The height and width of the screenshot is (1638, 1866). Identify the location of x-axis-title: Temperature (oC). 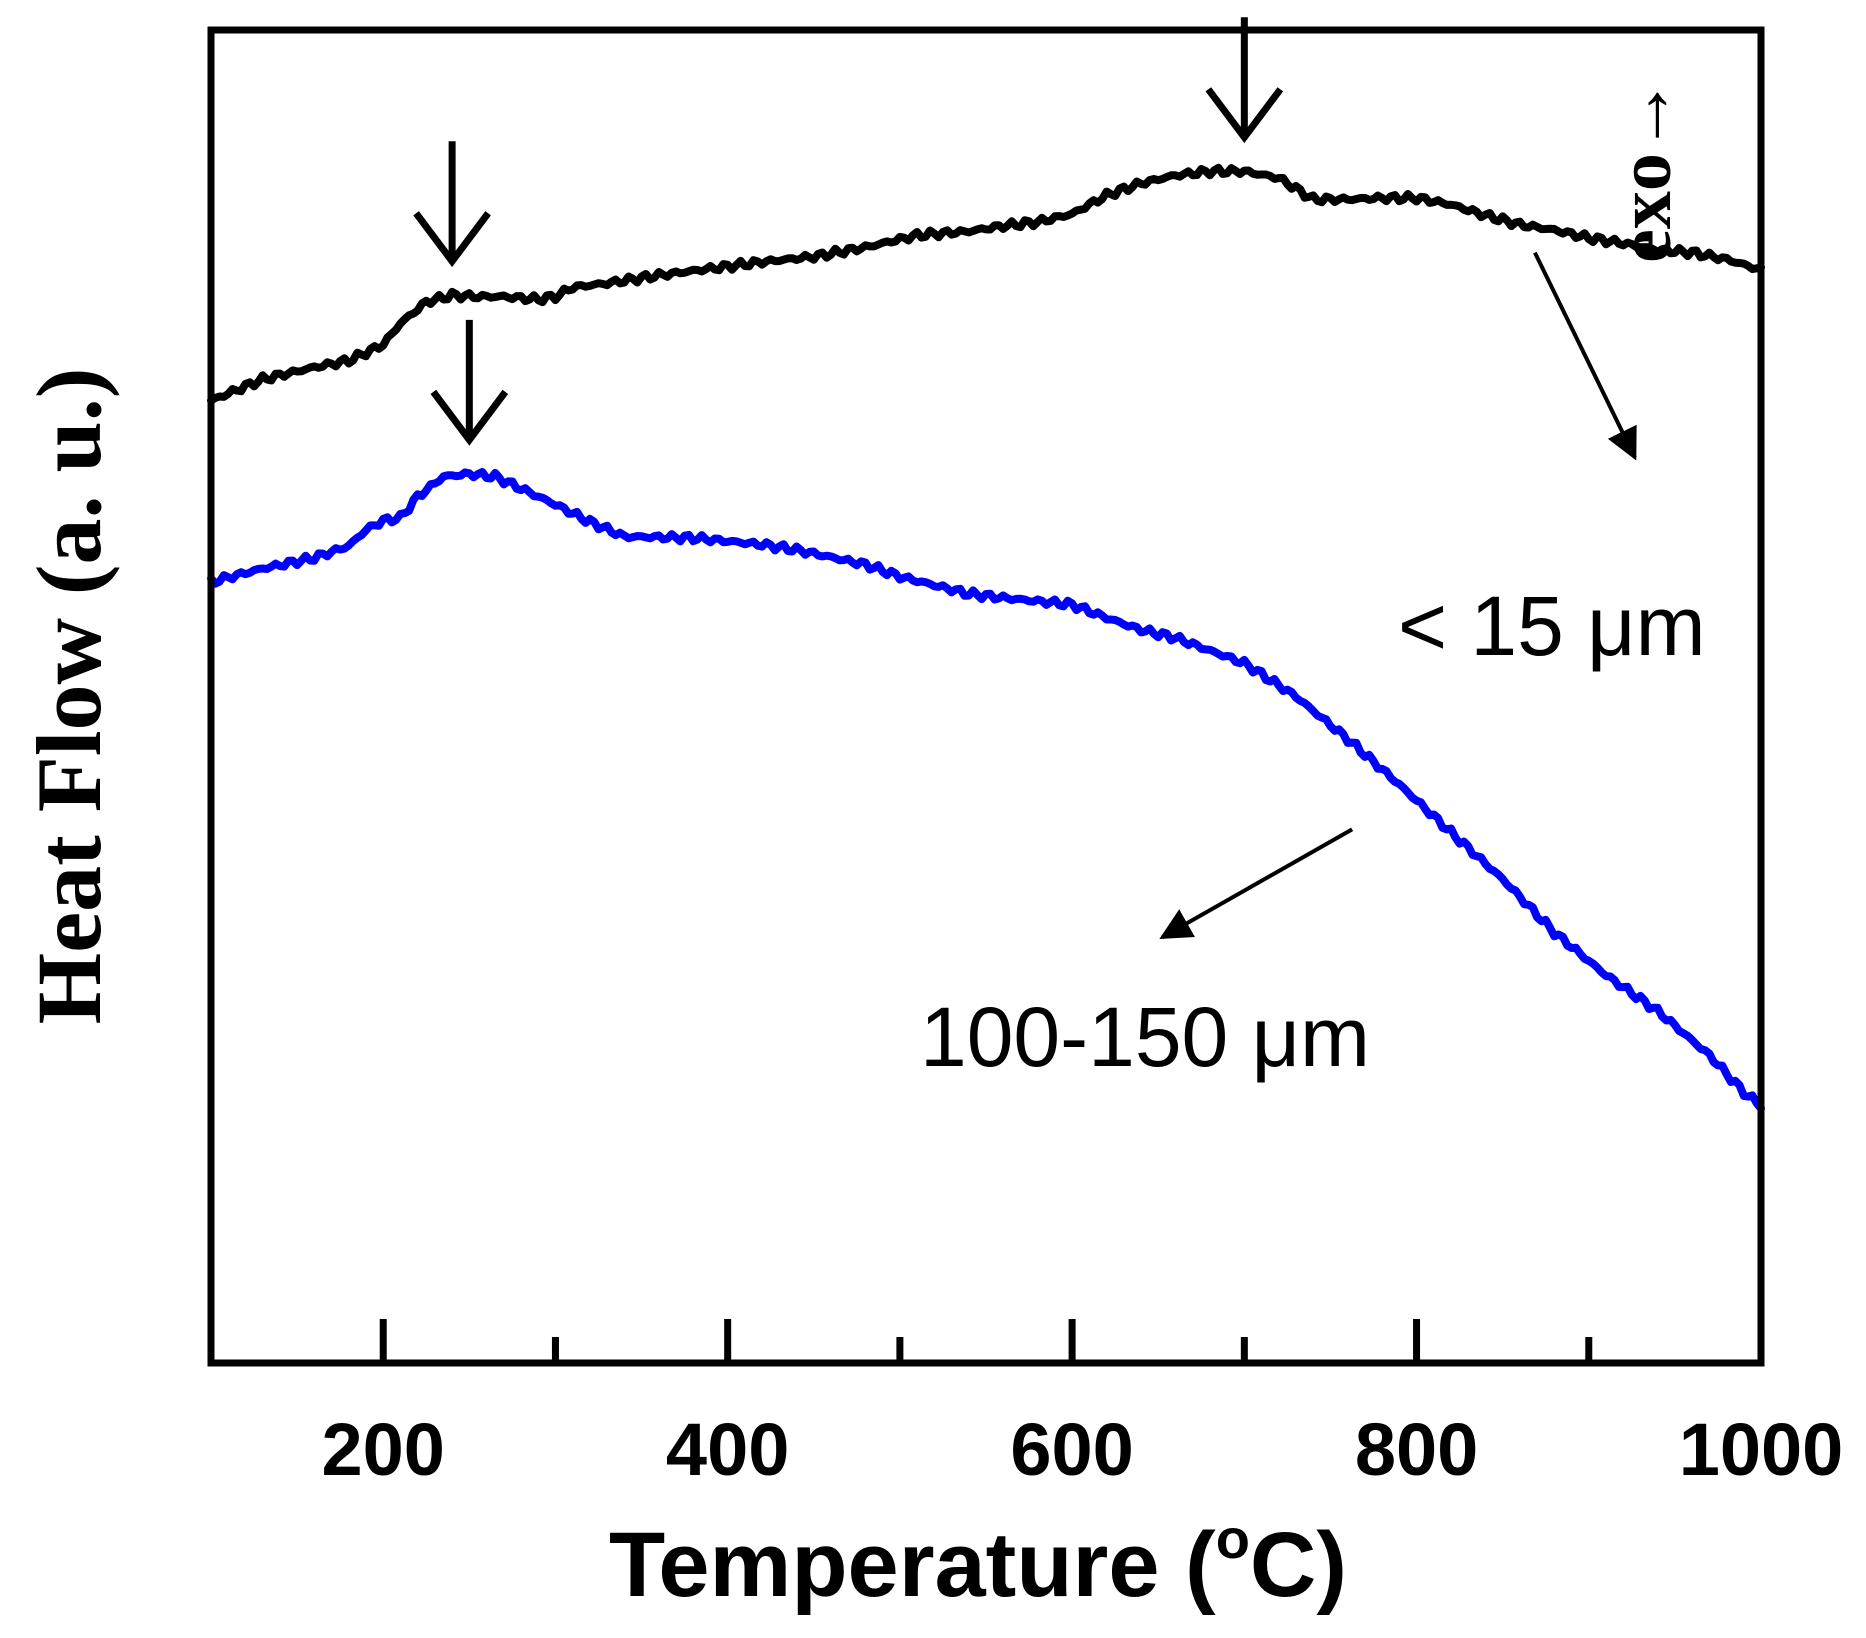
(978, 1561).